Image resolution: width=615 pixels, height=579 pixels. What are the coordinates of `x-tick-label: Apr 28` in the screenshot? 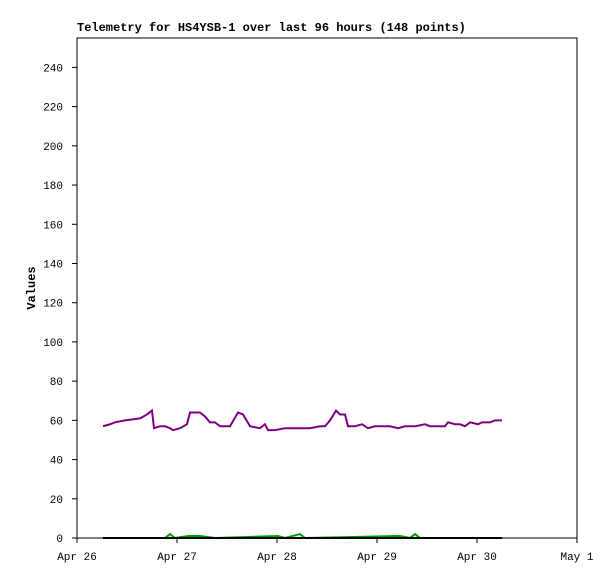 It's located at (277, 558).